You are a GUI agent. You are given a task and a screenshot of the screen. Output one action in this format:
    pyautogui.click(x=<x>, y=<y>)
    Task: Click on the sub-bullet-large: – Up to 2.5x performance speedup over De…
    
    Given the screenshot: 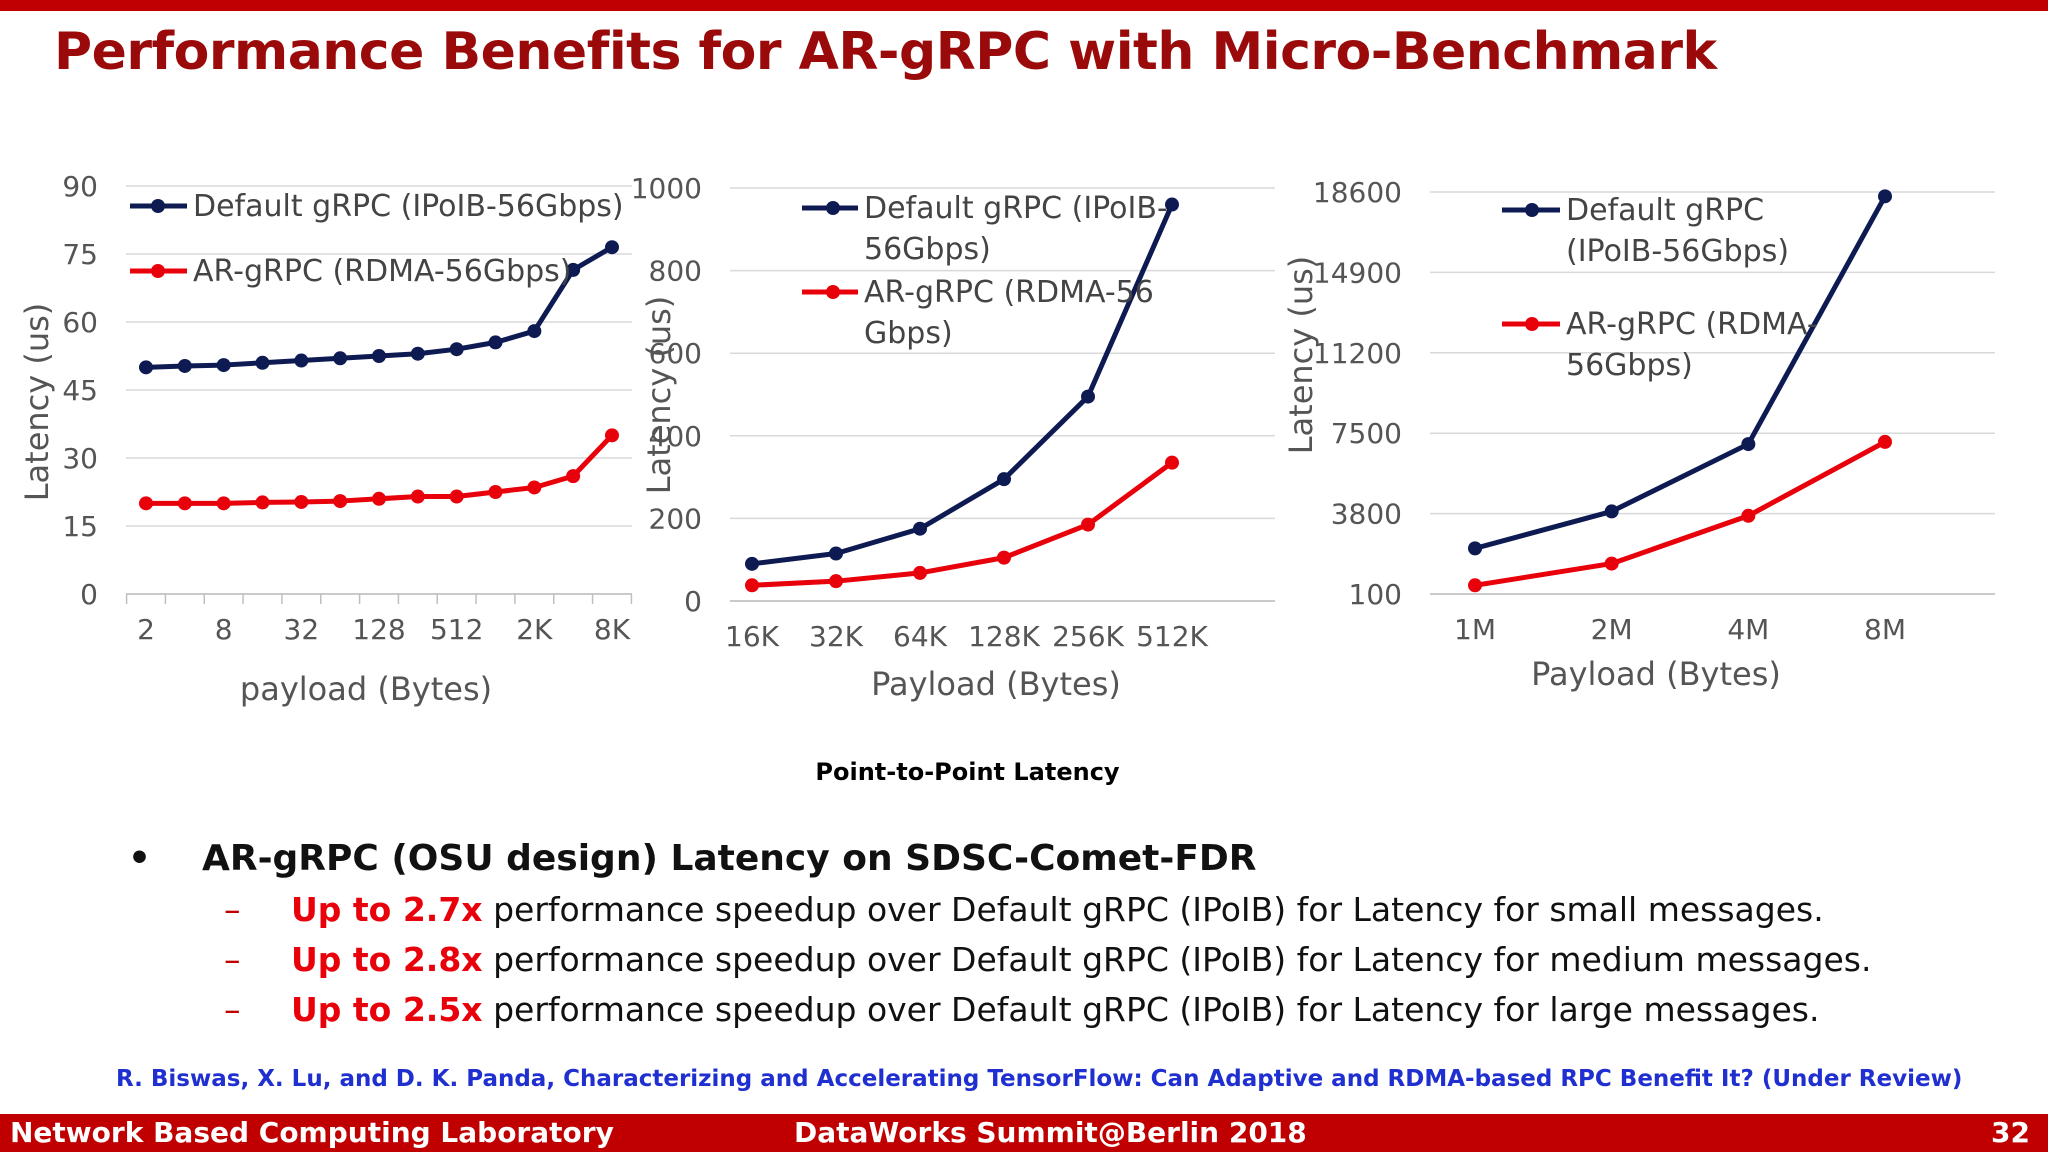 What is the action you would take?
    pyautogui.click(x=999, y=1009)
    